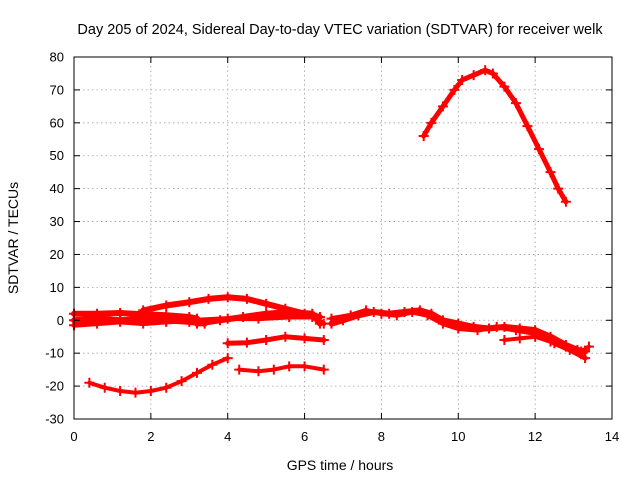 This screenshot has width=640, height=480. I want to click on x-tick-label: 2, so click(150, 436).